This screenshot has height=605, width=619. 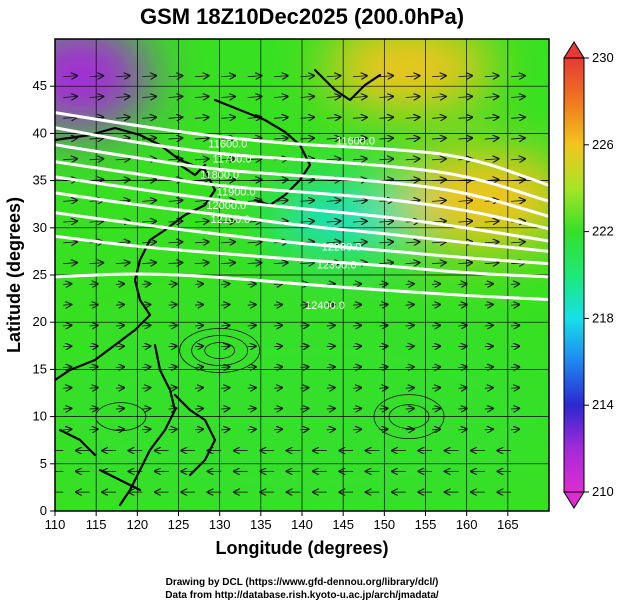 I want to click on y-tick-label: 5, so click(x=43, y=463).